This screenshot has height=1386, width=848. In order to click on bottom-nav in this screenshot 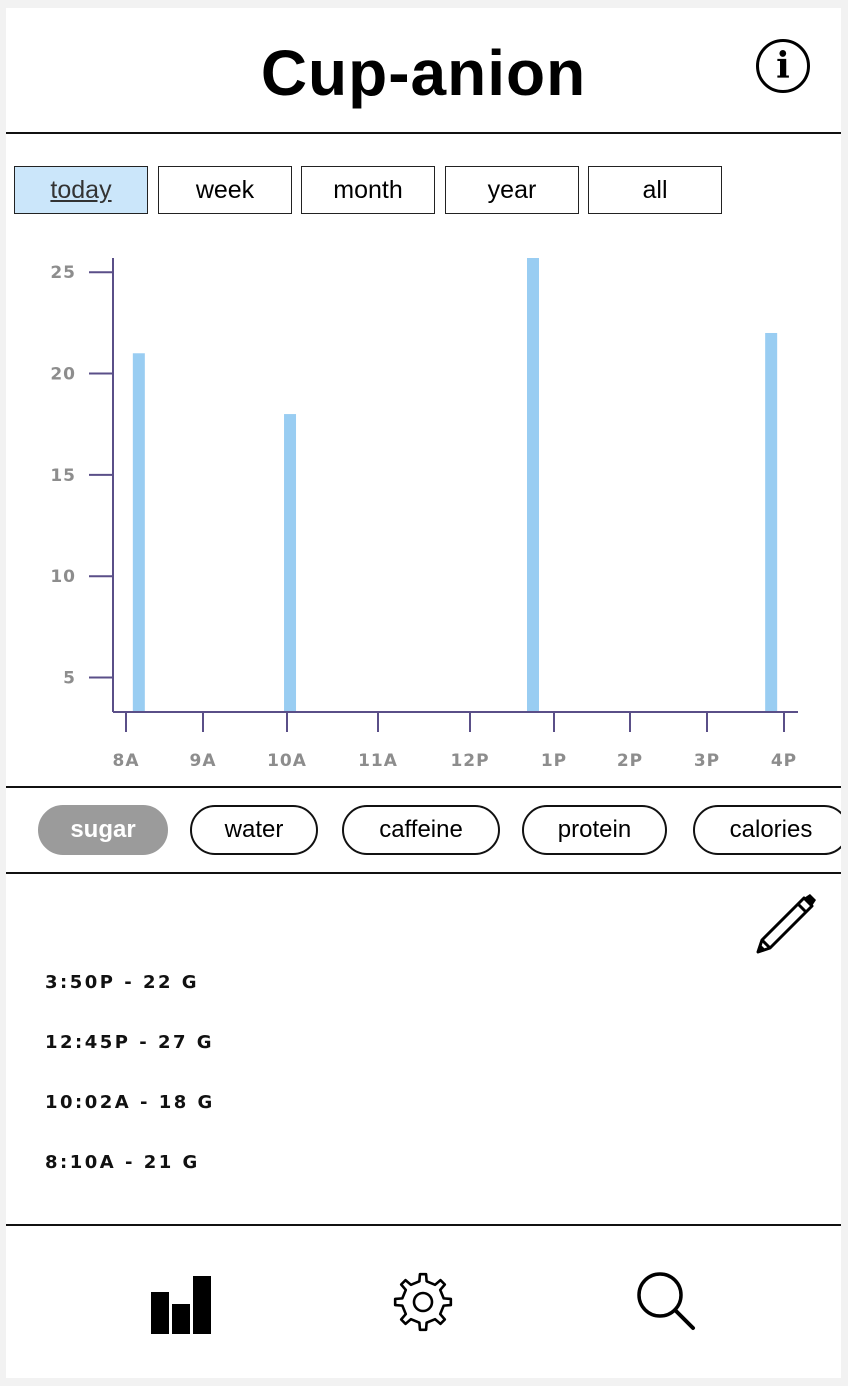, I will do `click(423, 1302)`.